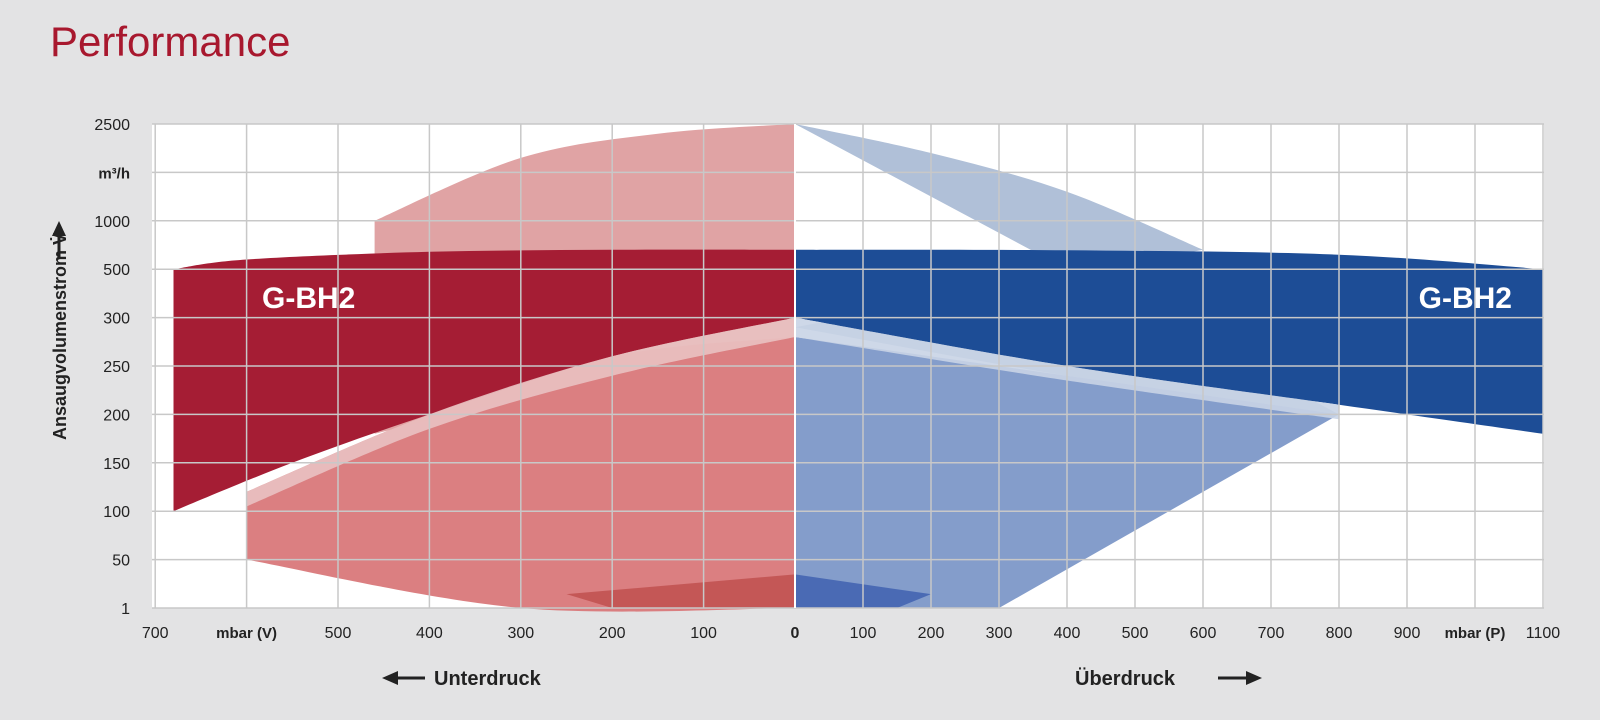 The width and height of the screenshot is (1600, 720). What do you see at coordinates (1125, 678) in the screenshot?
I see `x-direction-right-label: Überdruck` at bounding box center [1125, 678].